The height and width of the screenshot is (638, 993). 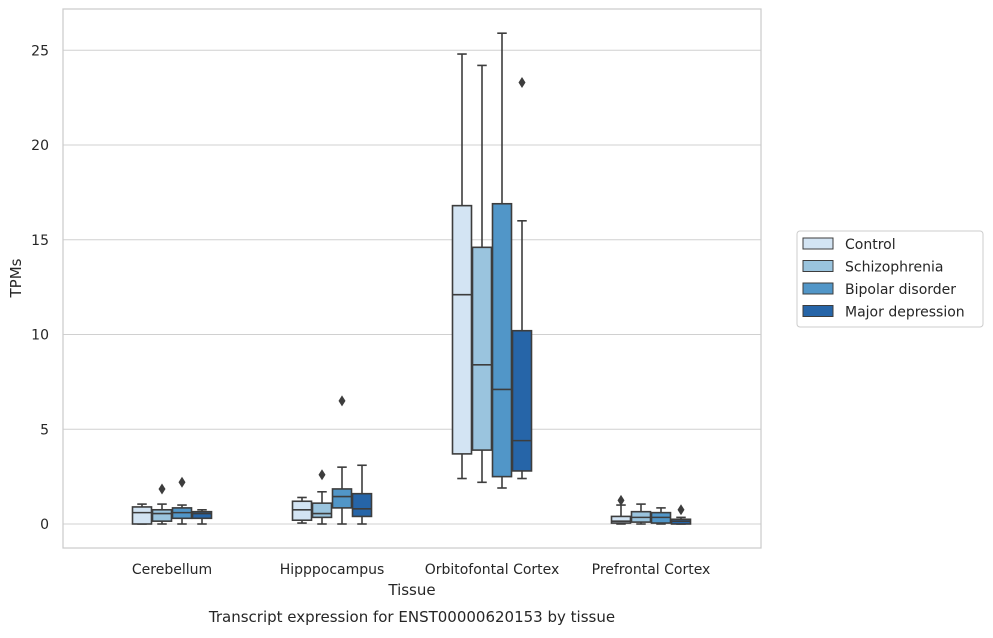 I want to click on x-axis-label: Tissue, so click(x=411, y=590).